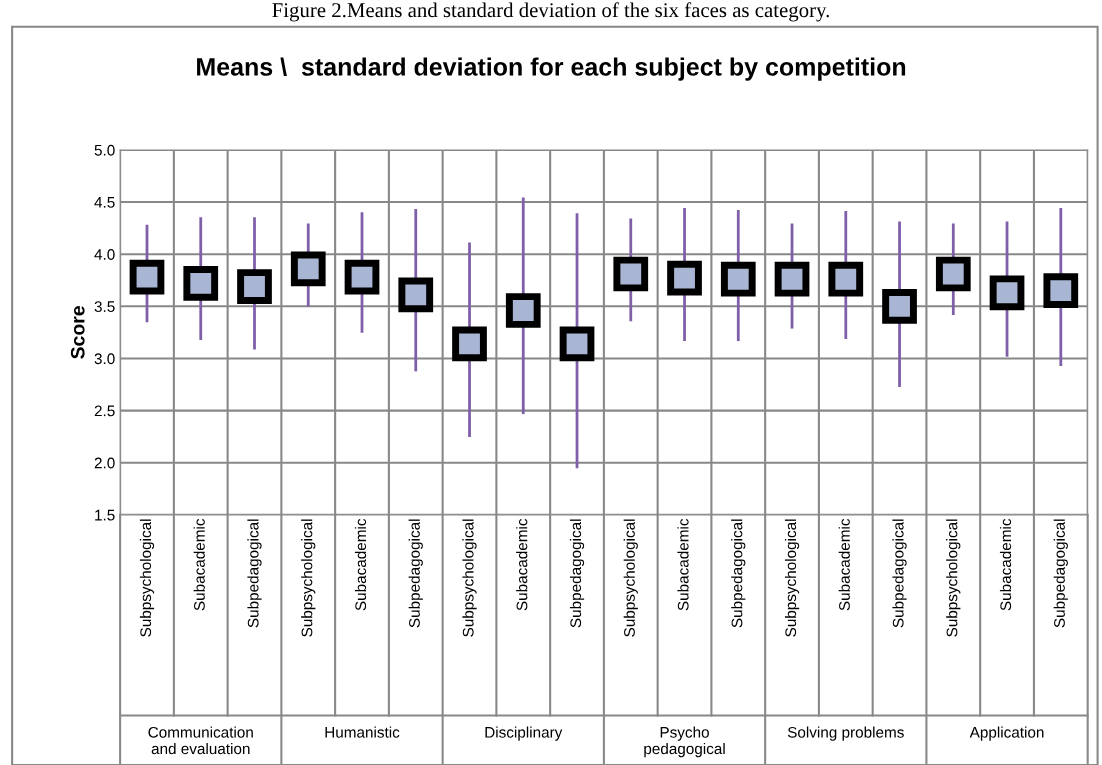  I want to click on y-tick-label: 1.5, so click(105, 515).